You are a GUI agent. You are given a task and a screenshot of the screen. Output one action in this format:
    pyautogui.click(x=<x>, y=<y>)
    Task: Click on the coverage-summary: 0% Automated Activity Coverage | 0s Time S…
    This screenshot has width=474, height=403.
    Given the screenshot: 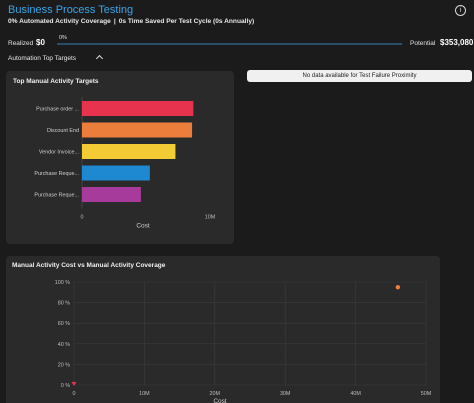 What is the action you would take?
    pyautogui.click(x=131, y=21)
    